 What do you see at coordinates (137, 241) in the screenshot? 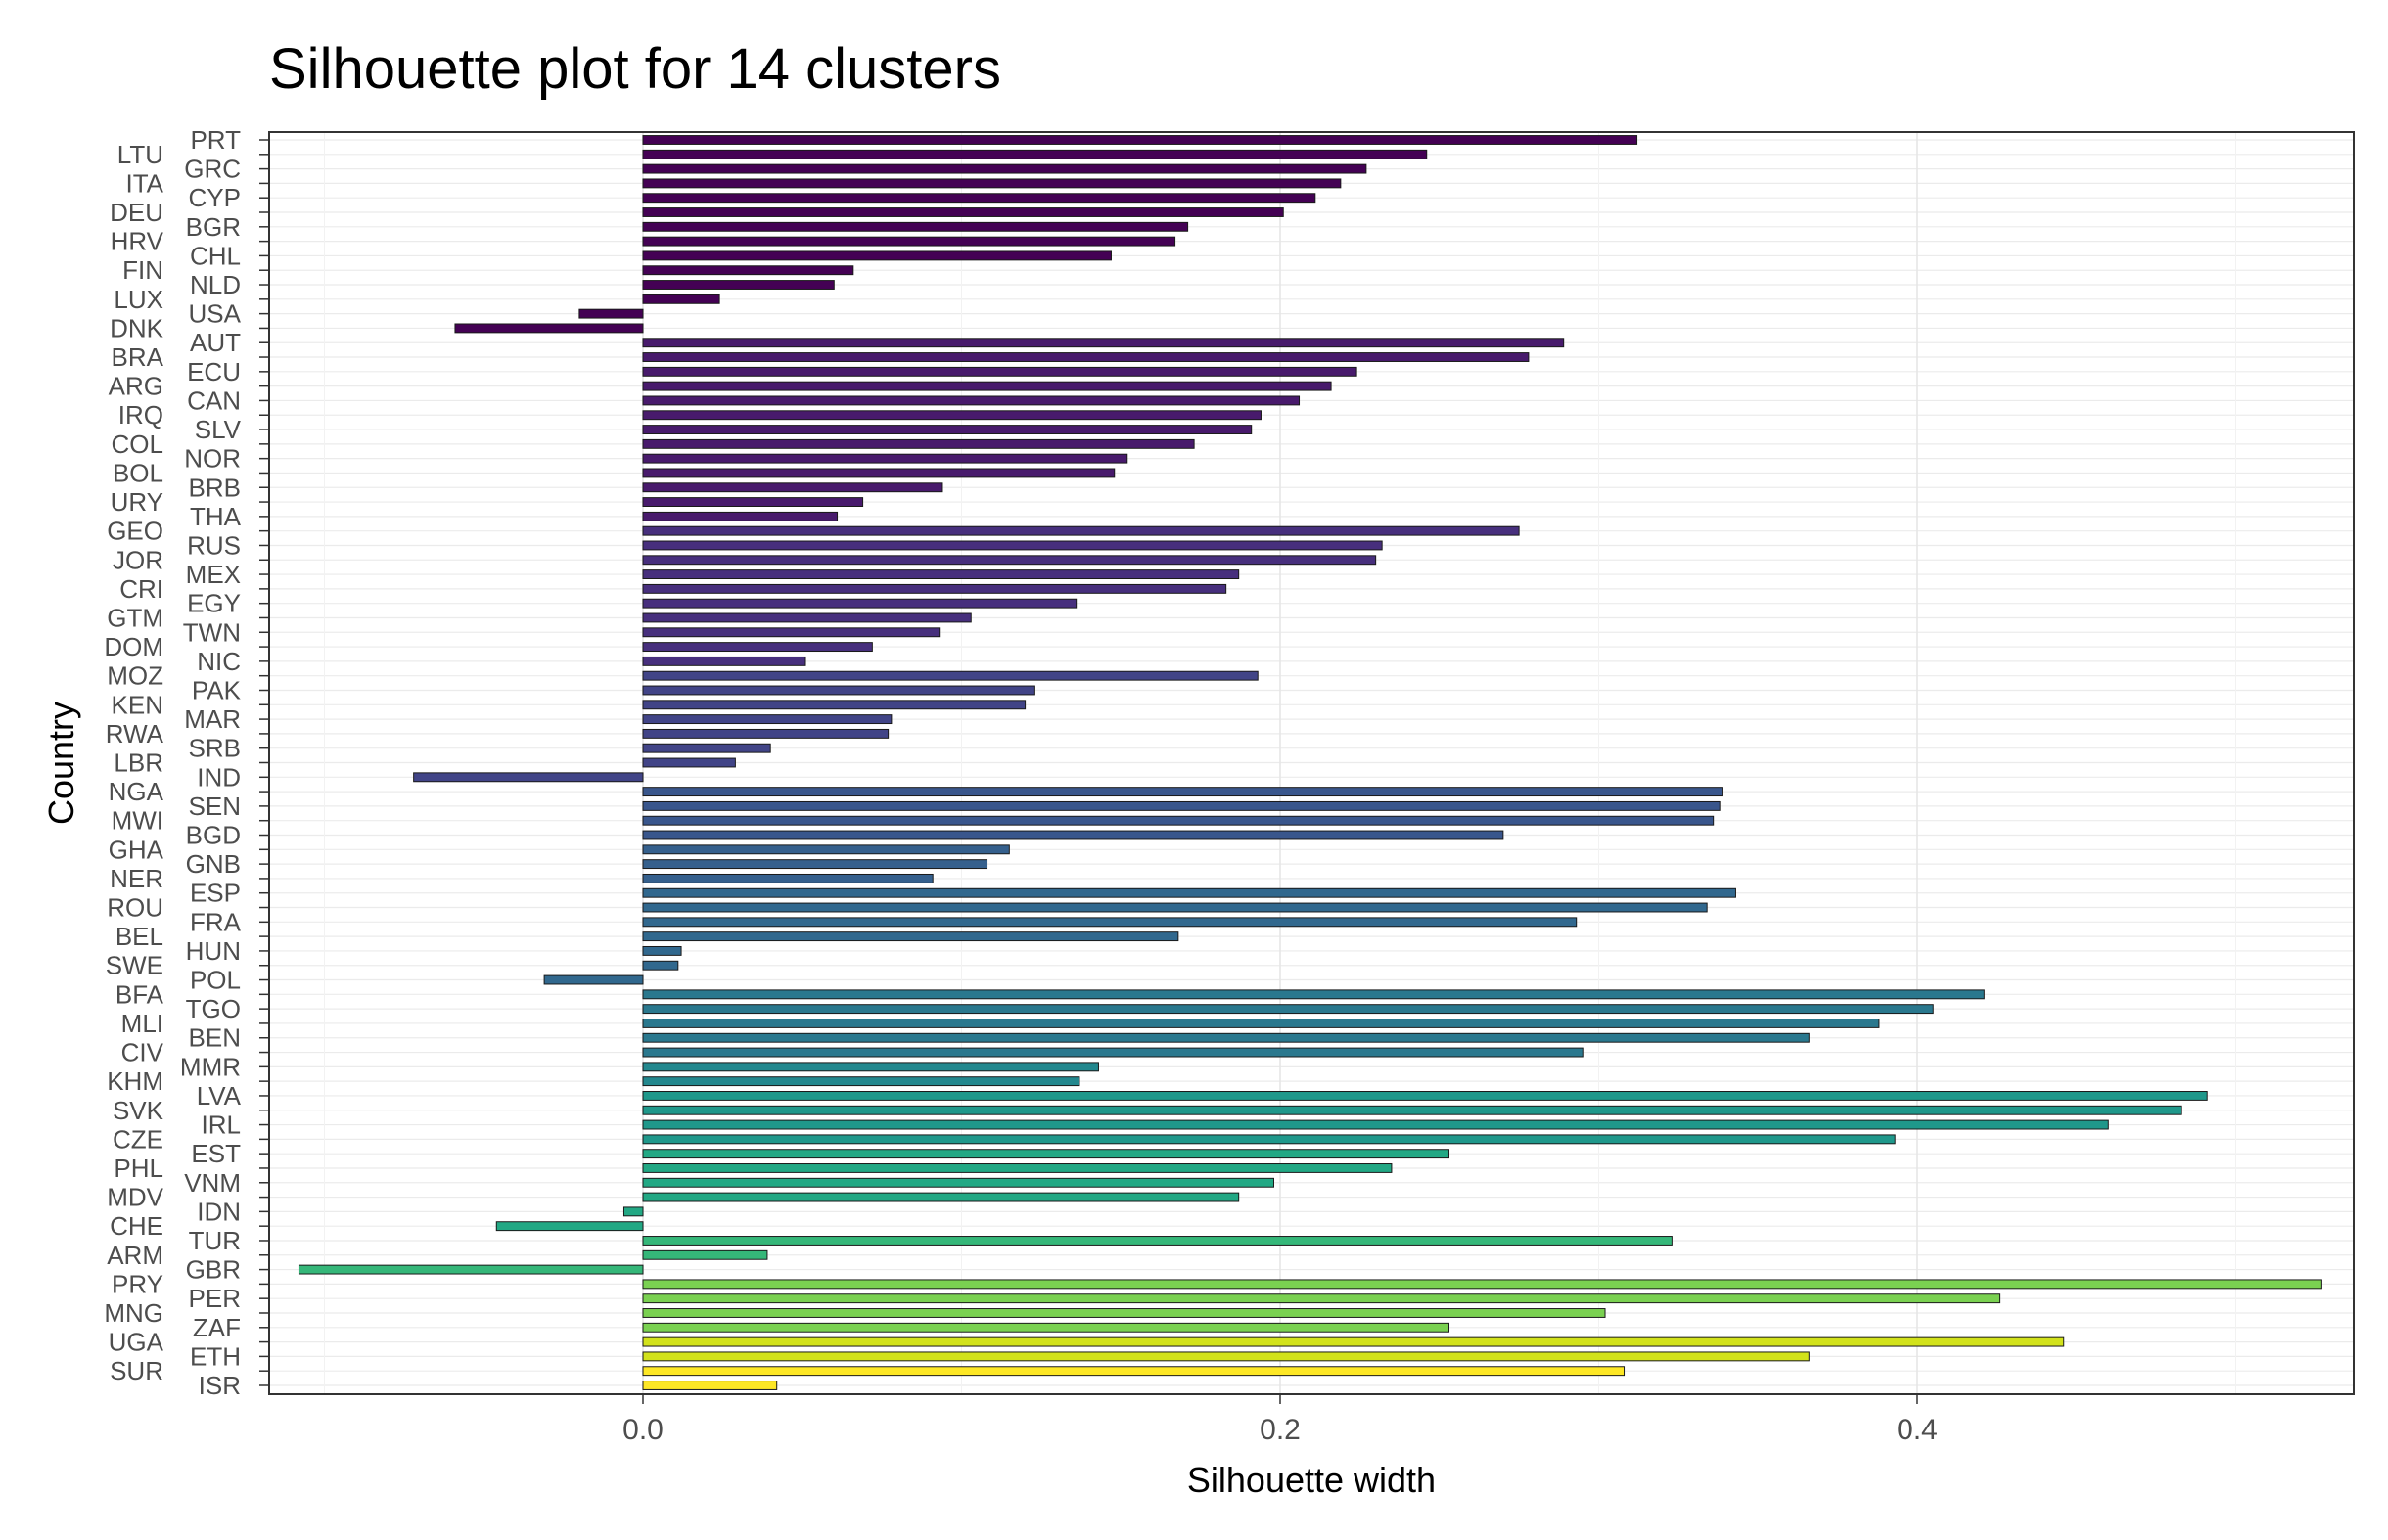
I see `y-tick-label-hrv: HRV` at bounding box center [137, 241].